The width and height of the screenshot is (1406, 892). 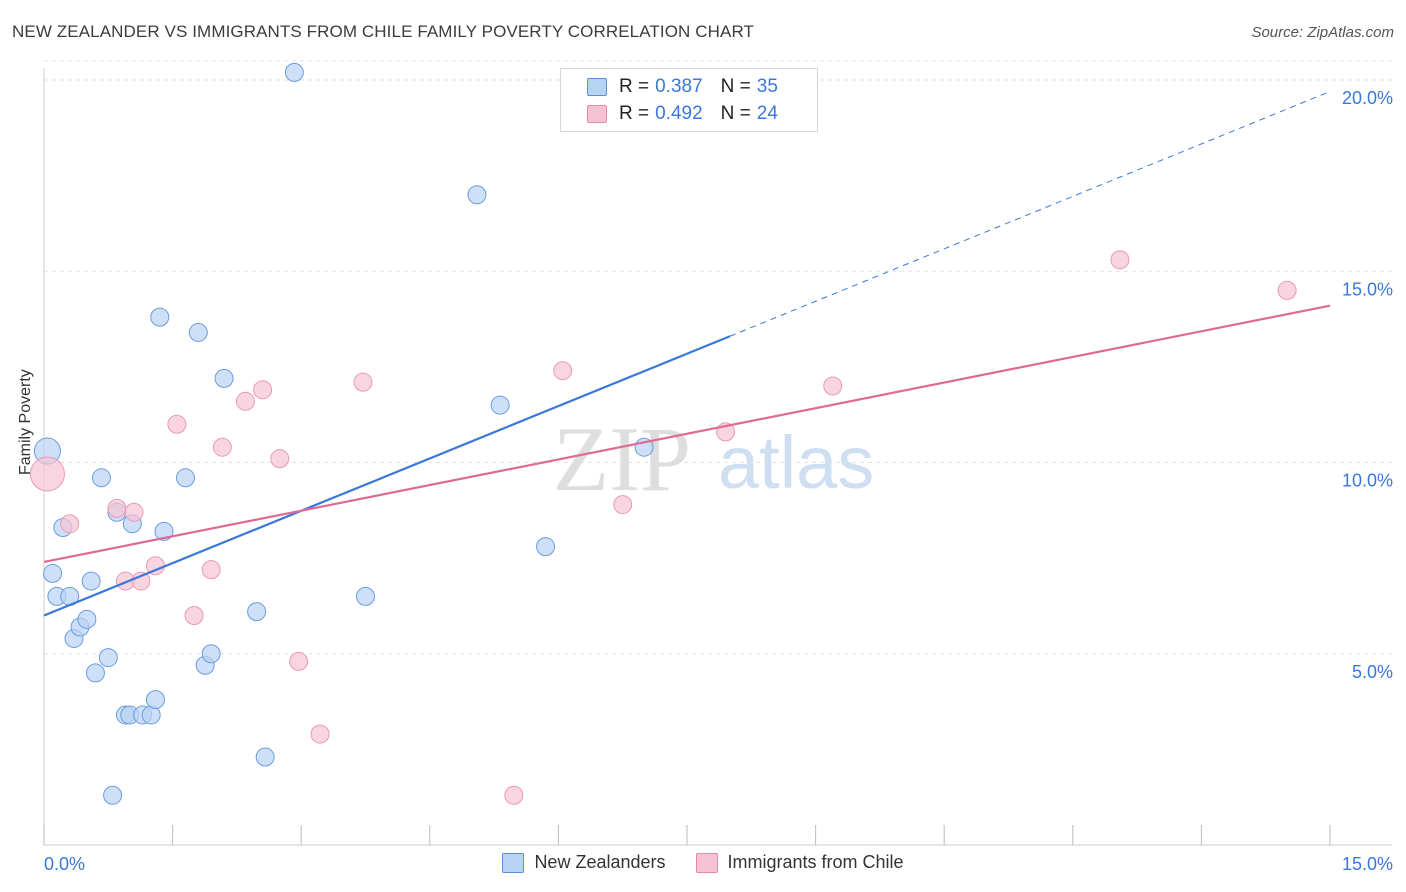 What do you see at coordinates (679, 113) in the screenshot?
I see `legend-r-value: 0.492` at bounding box center [679, 113].